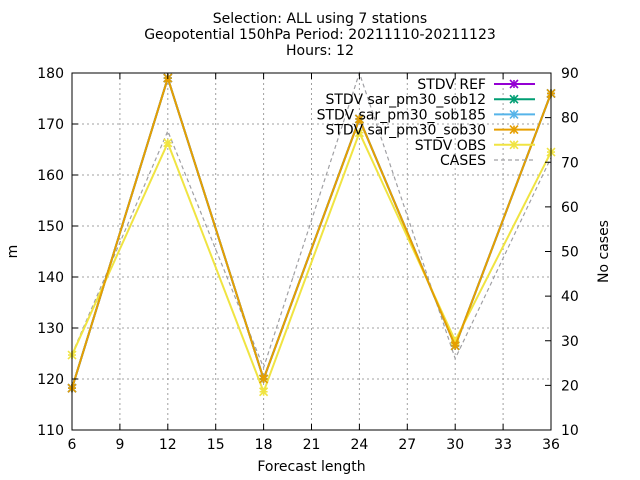 The image size is (640, 480). I want to click on y2-tick-label: 30, so click(570, 342).